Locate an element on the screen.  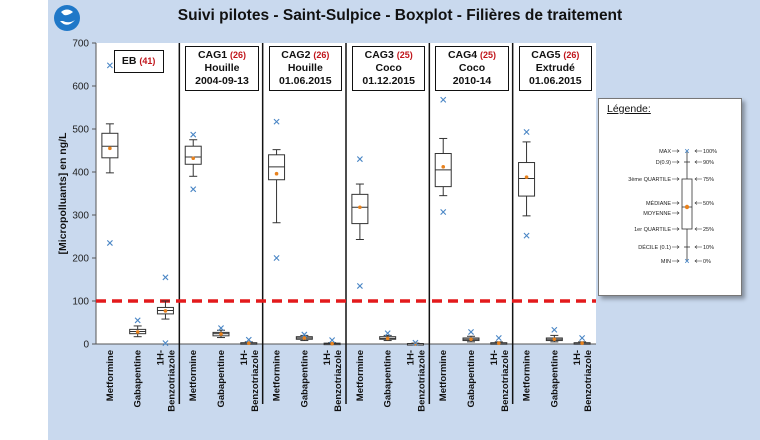
y-tick-label: 500 is located at coordinates (80, 130).